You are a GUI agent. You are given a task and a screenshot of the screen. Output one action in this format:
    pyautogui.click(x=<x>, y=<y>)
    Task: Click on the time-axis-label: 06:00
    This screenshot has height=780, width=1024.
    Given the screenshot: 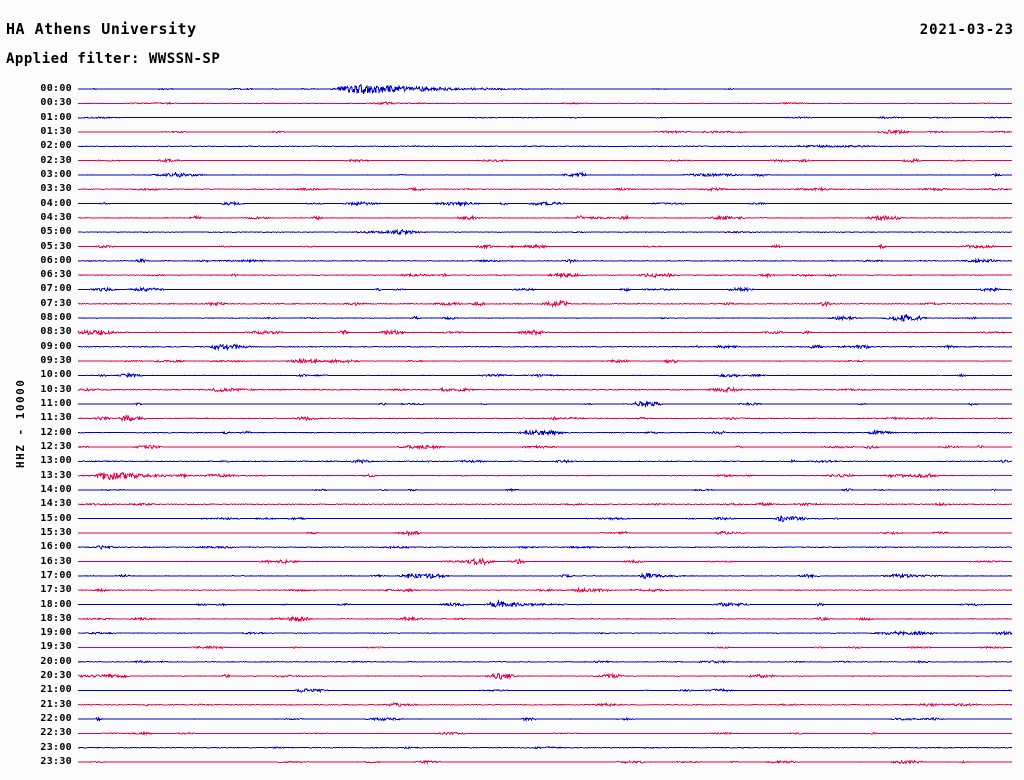 What is the action you would take?
    pyautogui.click(x=56, y=260)
    